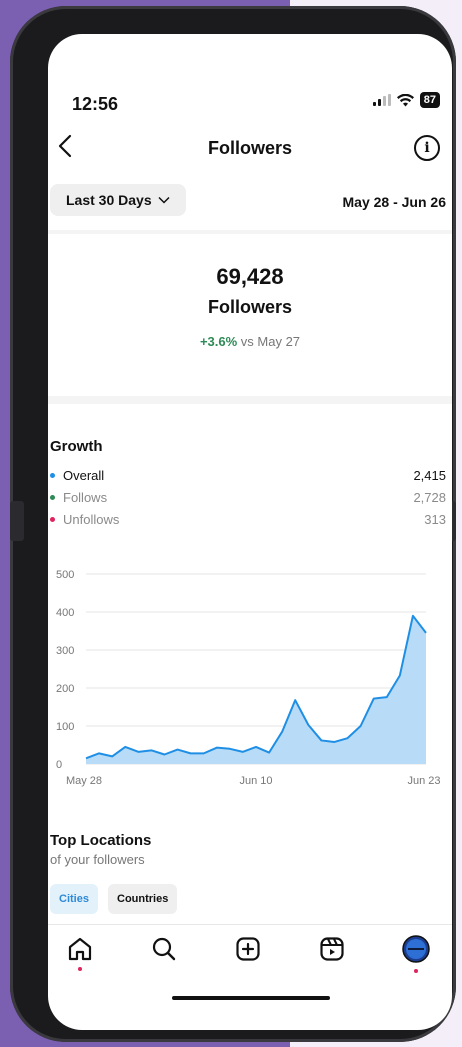 The image size is (462, 1047). Describe the element at coordinates (101, 840) in the screenshot. I see `top-locations-title: Top Locations` at that location.